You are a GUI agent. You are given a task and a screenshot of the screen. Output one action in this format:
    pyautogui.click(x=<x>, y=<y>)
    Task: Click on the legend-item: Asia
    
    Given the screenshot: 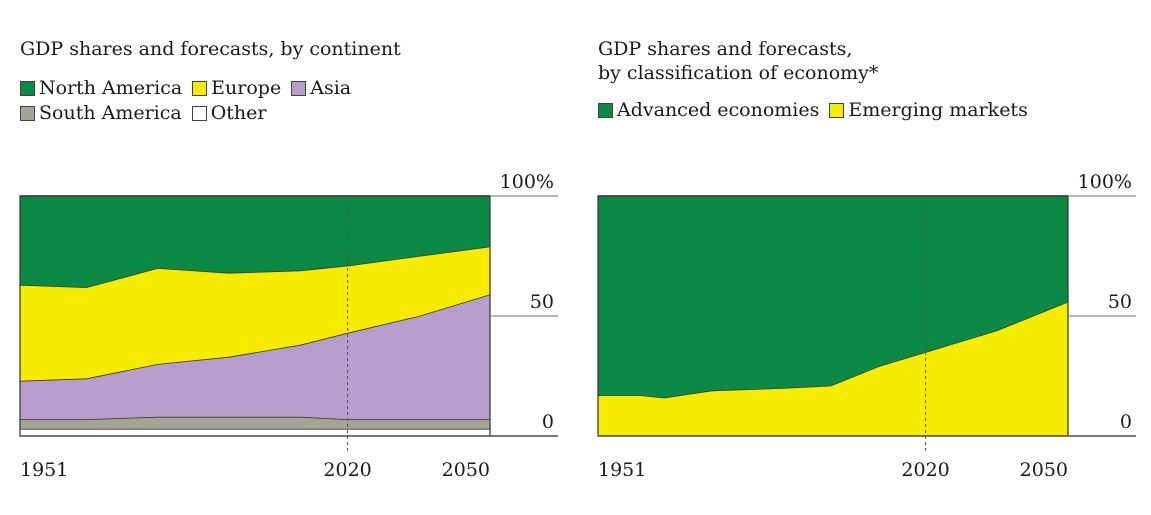 What is the action you would take?
    pyautogui.click(x=321, y=88)
    